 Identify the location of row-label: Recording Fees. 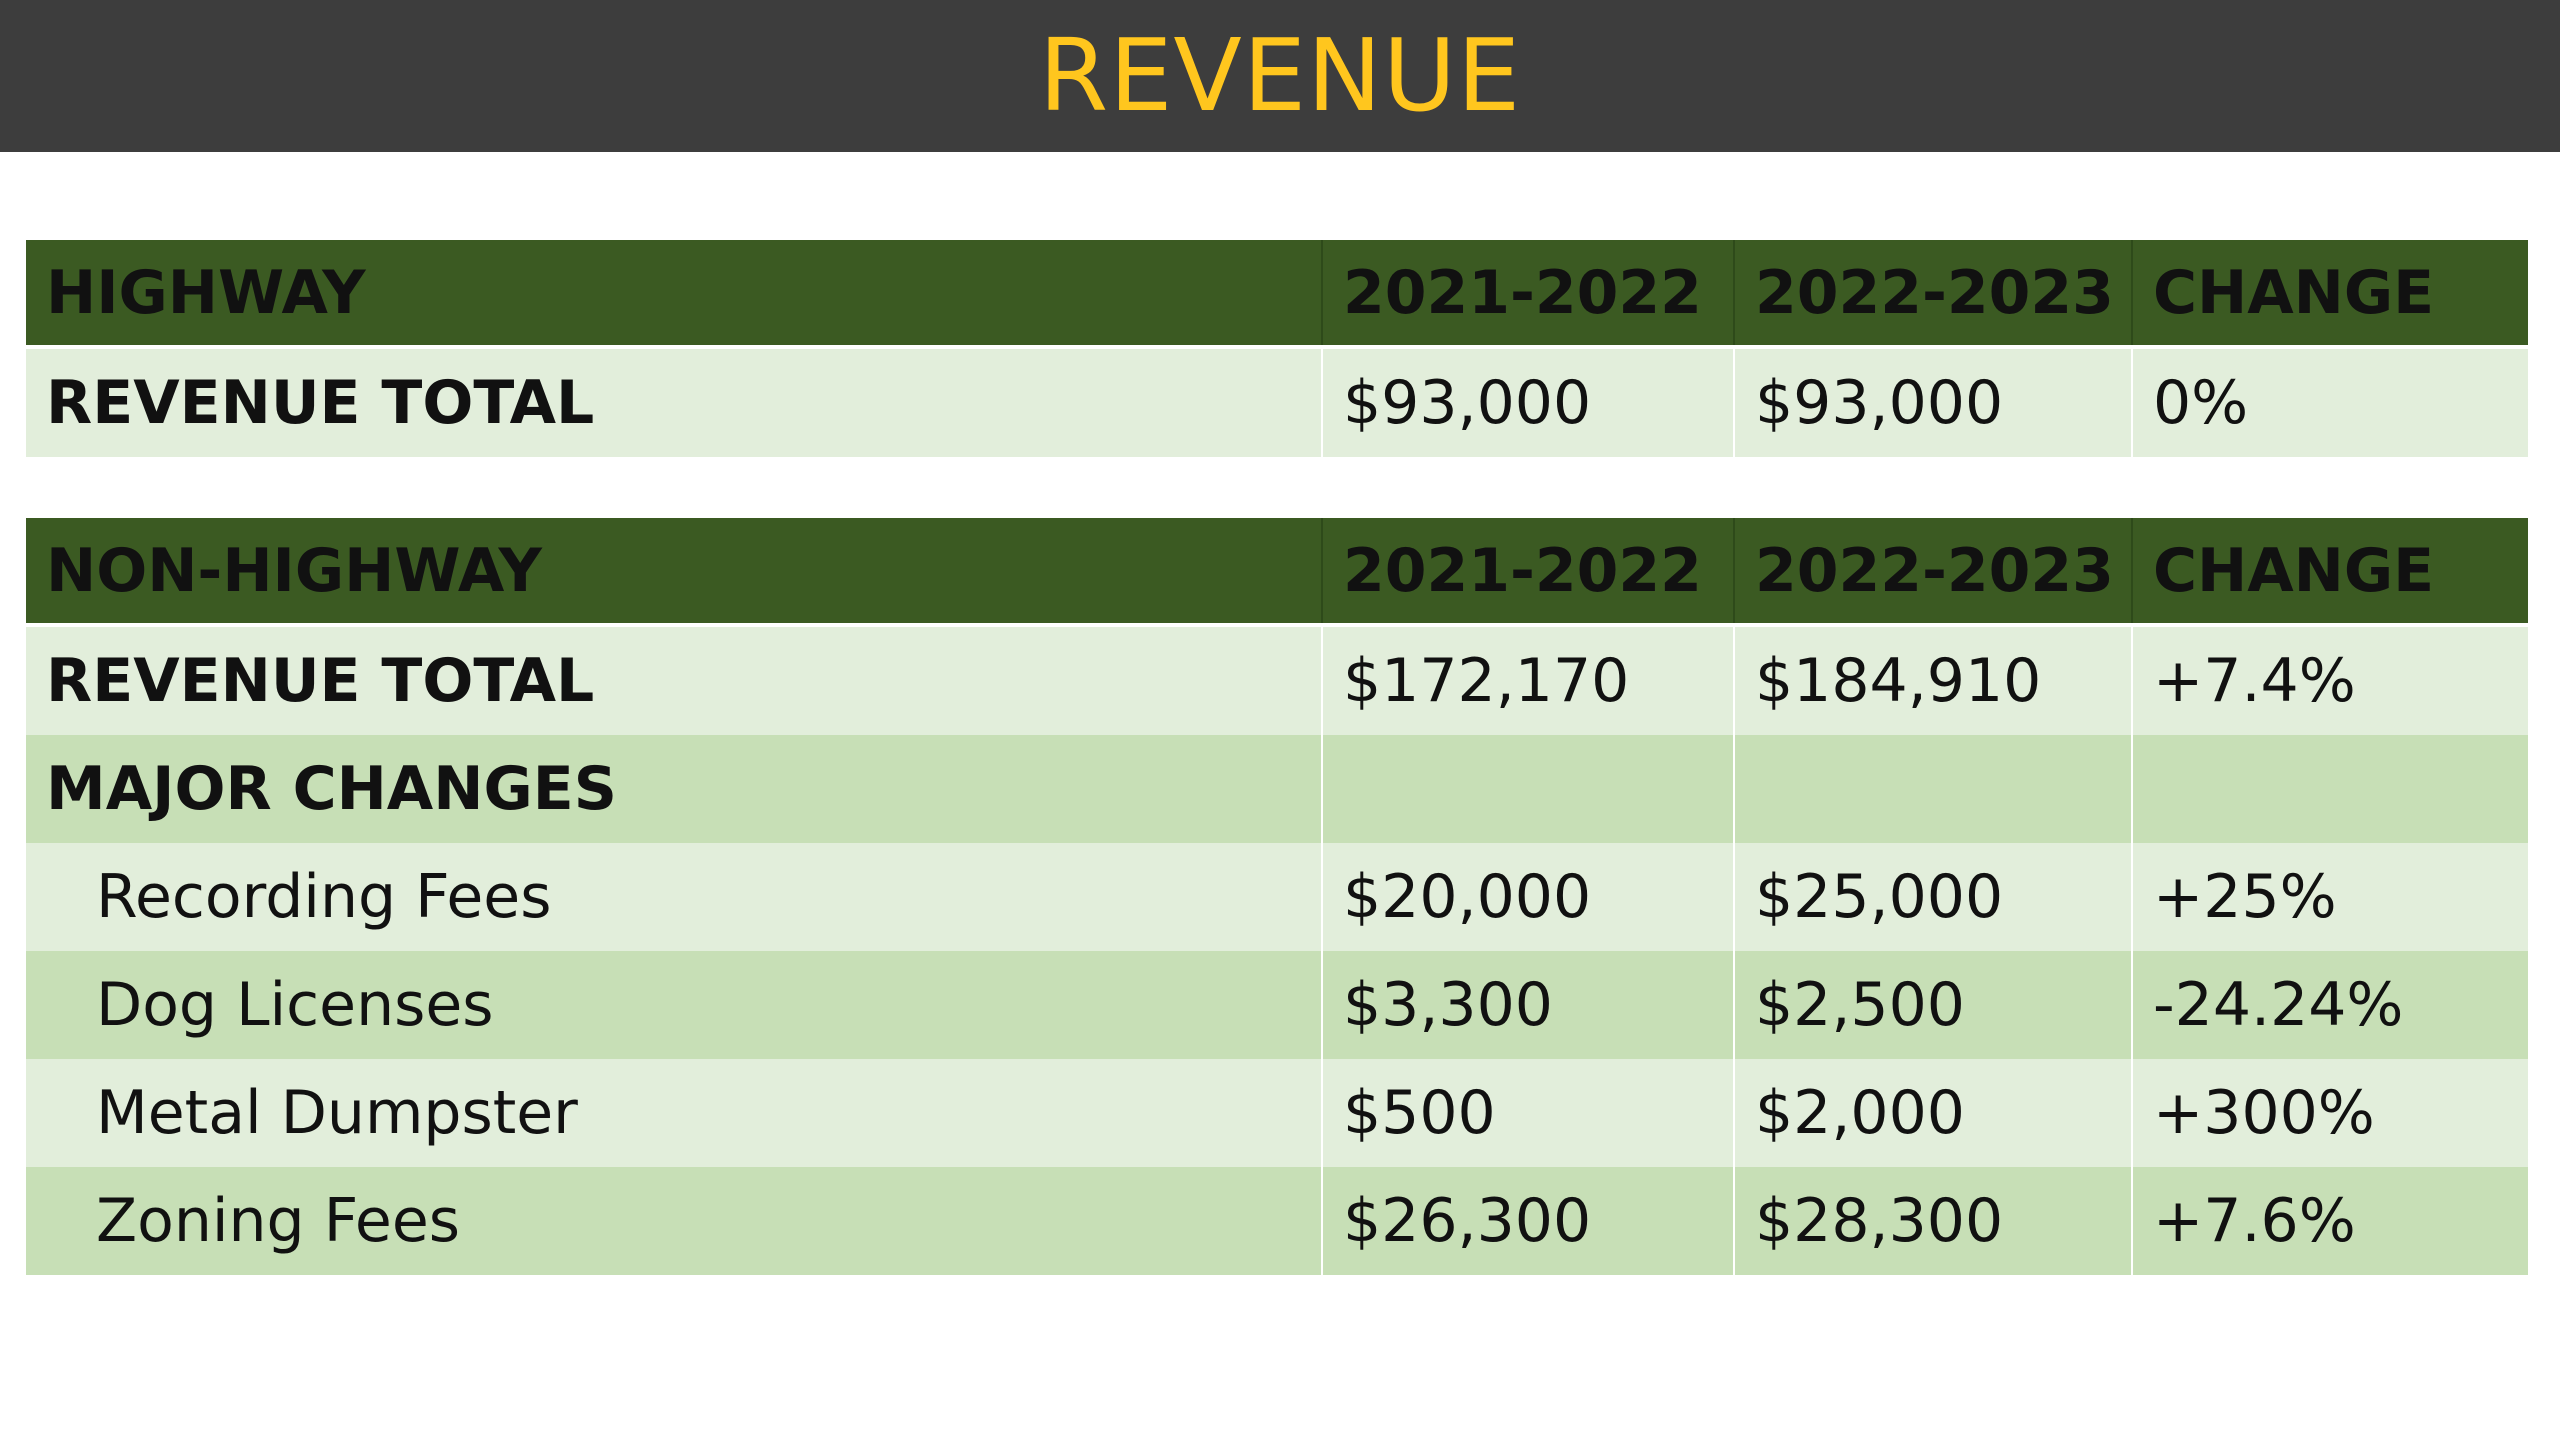
(674, 897).